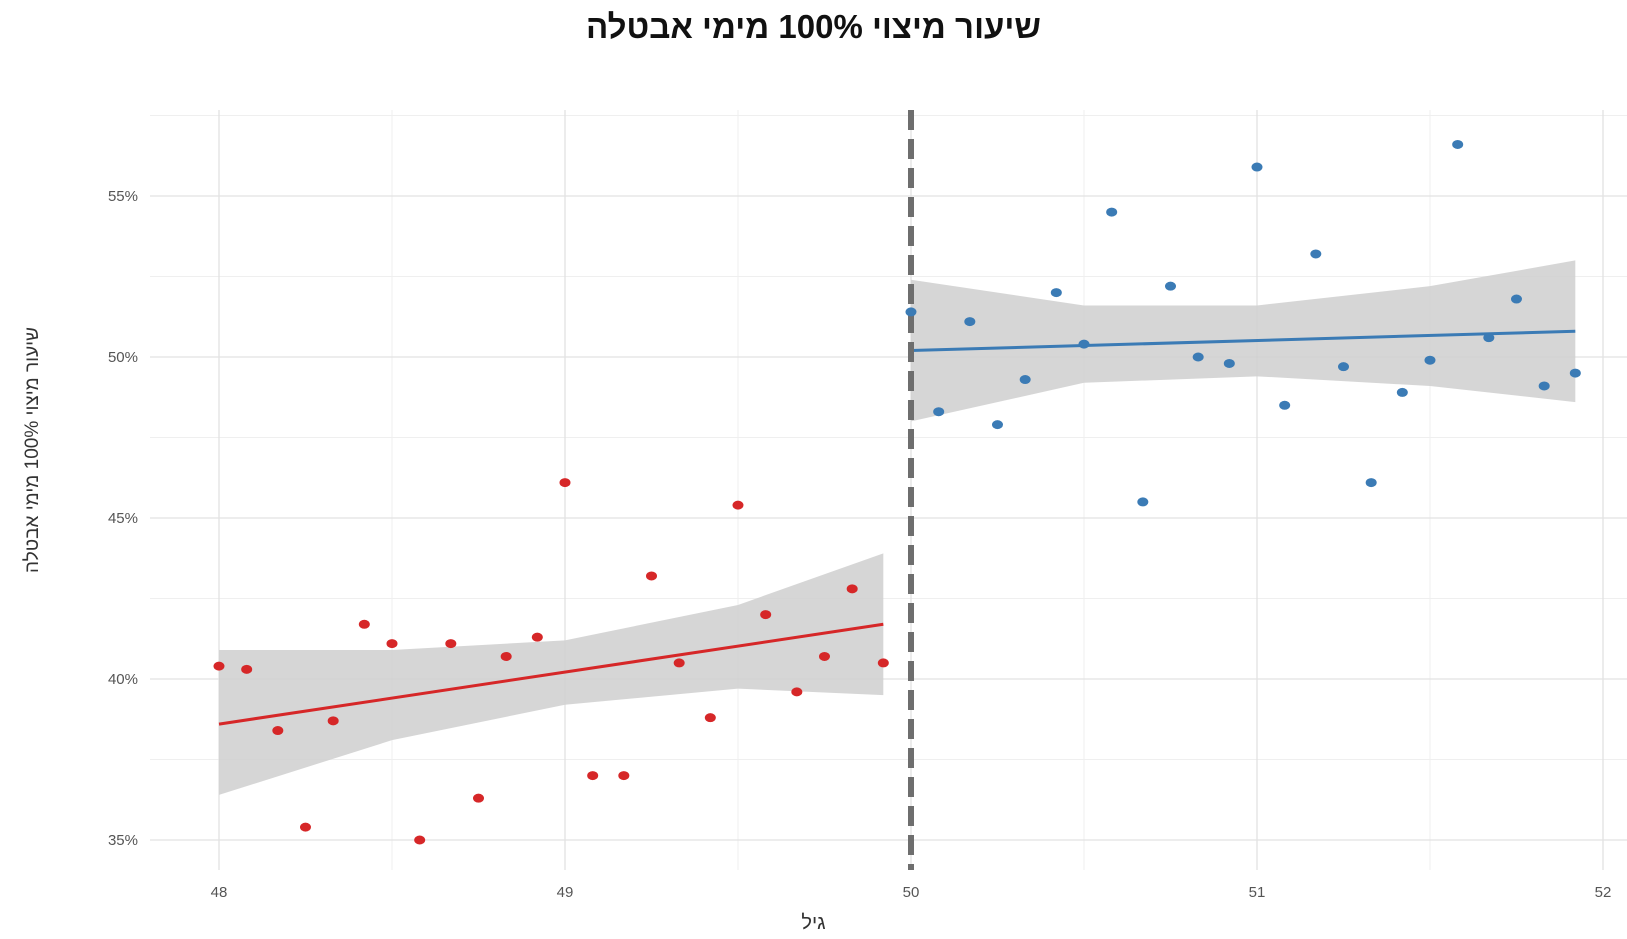 This screenshot has width=1627, height=939. Describe the element at coordinates (1257, 892) in the screenshot. I see `x-tick-label: 51` at that location.